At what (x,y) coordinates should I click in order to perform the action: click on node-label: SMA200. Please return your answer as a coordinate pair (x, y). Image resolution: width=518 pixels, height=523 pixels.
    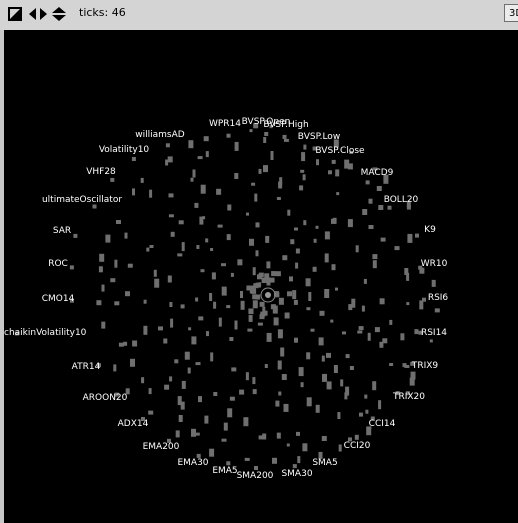
    Looking at the image, I should click on (255, 476).